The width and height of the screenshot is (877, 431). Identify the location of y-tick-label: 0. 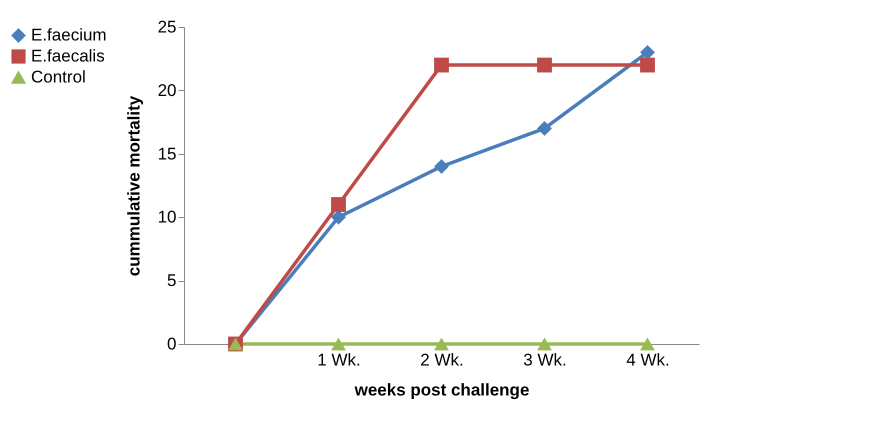
(171, 344).